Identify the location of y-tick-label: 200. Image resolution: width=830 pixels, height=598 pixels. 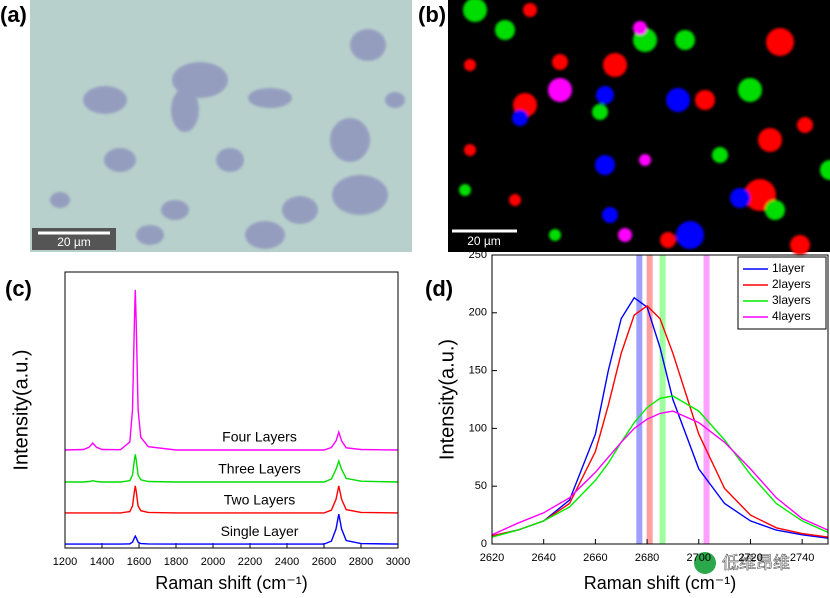
(478, 313).